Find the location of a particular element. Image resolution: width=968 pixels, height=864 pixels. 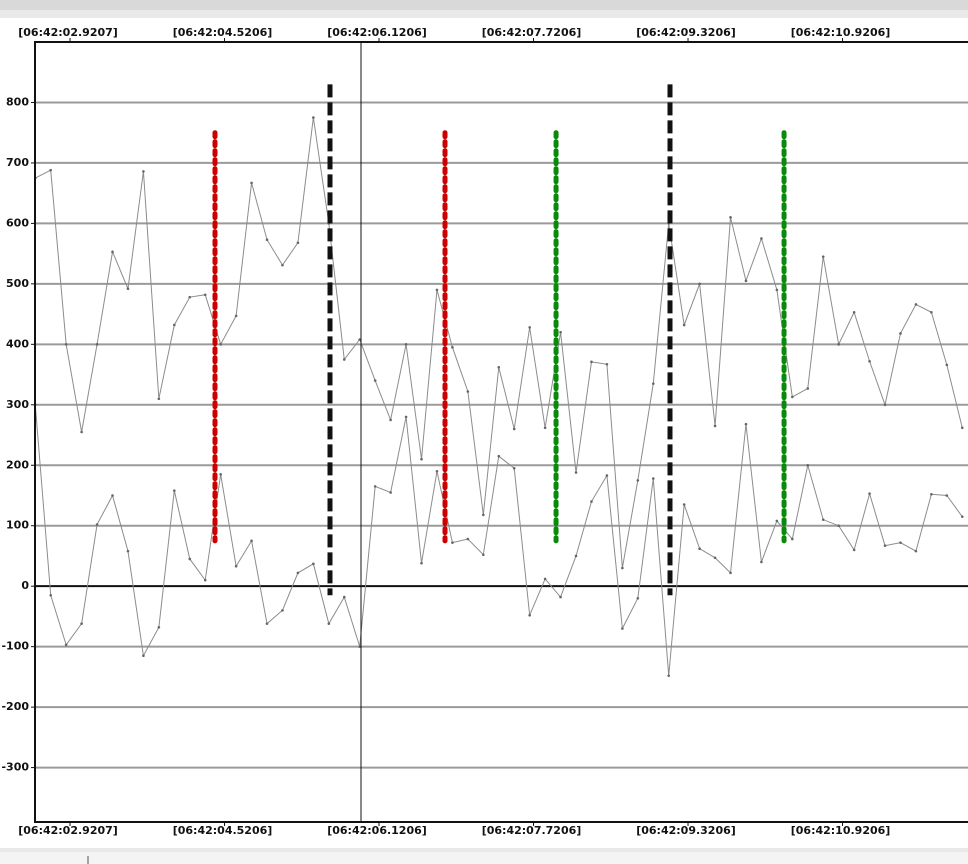

y-tick-label: -100 is located at coordinates (15, 646).